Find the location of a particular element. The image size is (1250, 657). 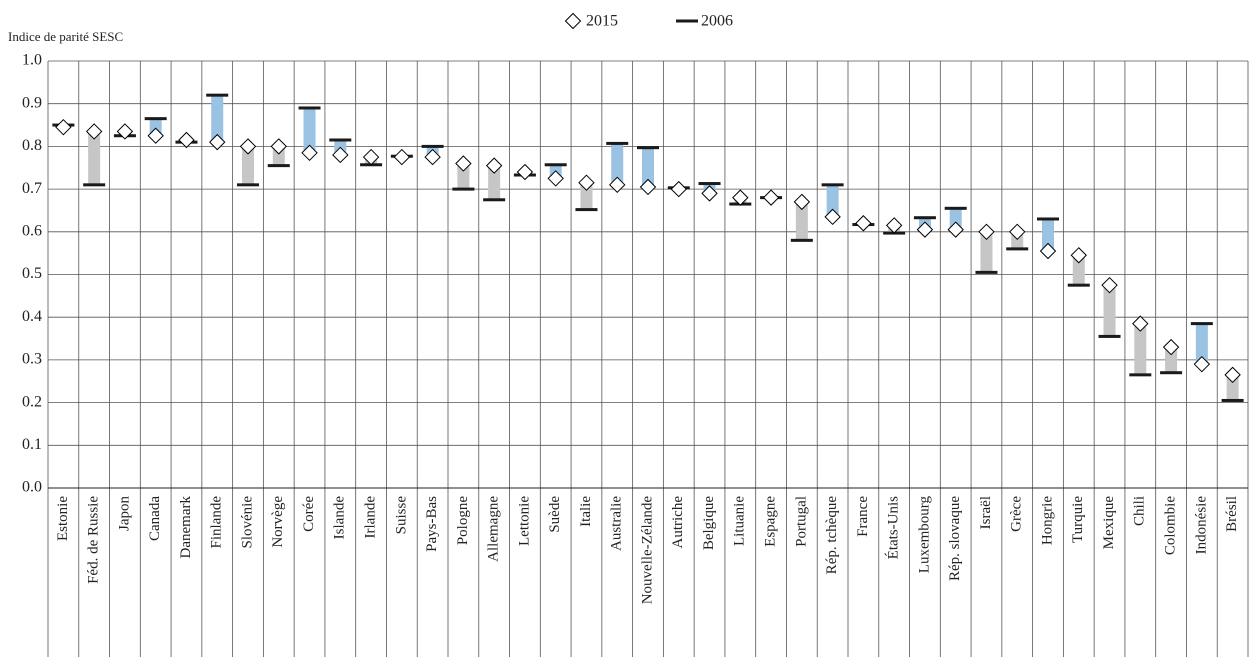

y-tick-label: 0.9 is located at coordinates (32, 102).